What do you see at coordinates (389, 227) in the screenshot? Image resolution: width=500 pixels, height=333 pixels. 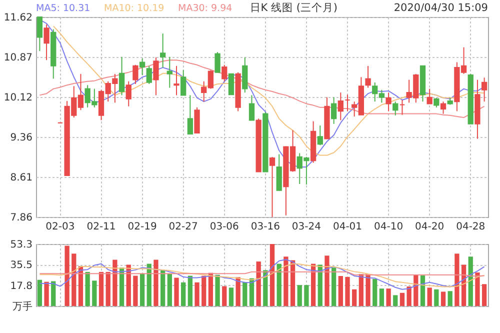 I see `x-tick-label: 04-10` at bounding box center [389, 227].